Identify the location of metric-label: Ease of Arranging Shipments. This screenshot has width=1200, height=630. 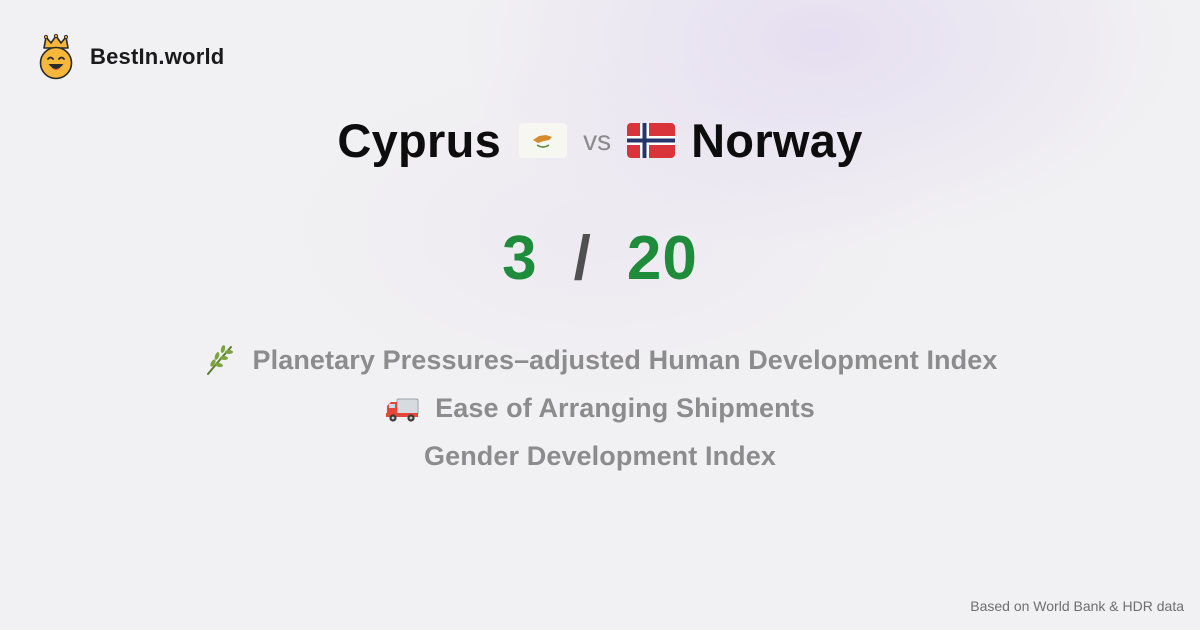
(625, 407).